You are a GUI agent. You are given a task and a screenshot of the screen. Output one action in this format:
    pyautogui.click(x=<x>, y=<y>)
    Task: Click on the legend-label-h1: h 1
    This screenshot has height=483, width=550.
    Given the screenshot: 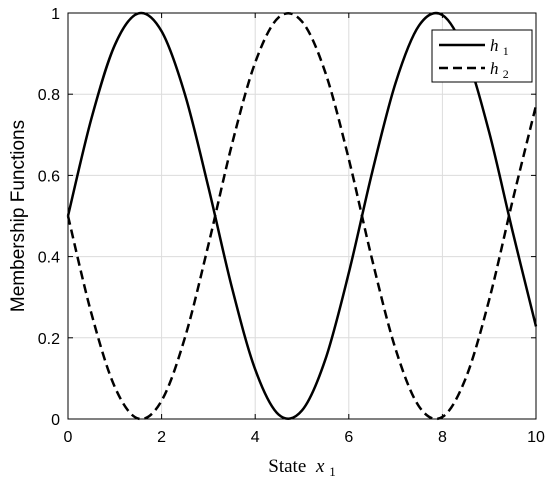 What is the action you would take?
    pyautogui.click(x=499, y=47)
    